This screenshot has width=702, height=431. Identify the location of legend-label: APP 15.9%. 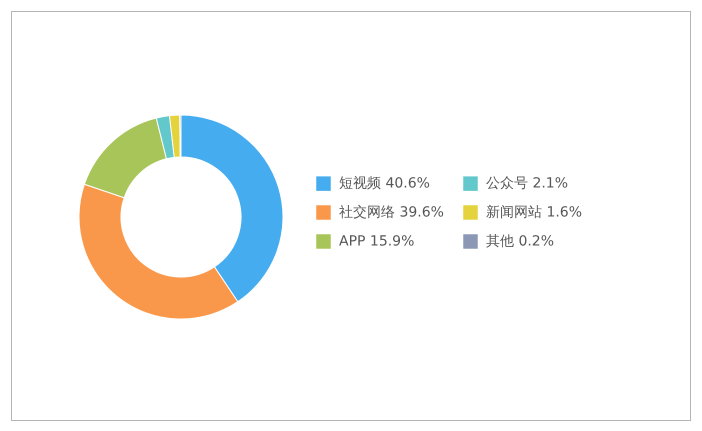
(376, 242).